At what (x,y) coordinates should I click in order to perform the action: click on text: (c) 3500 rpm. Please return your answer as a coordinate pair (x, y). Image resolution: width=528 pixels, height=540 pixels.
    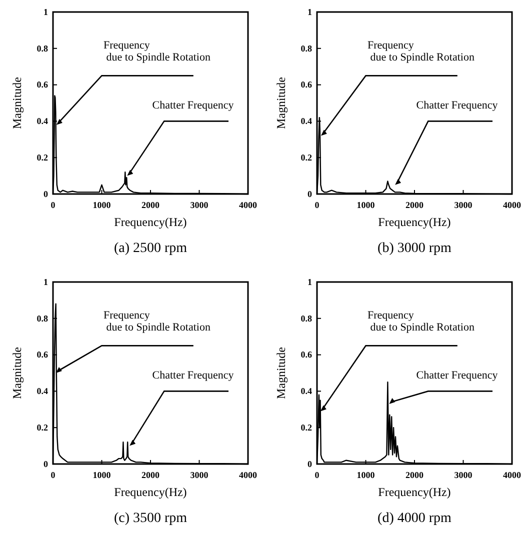
    Looking at the image, I should click on (151, 518).